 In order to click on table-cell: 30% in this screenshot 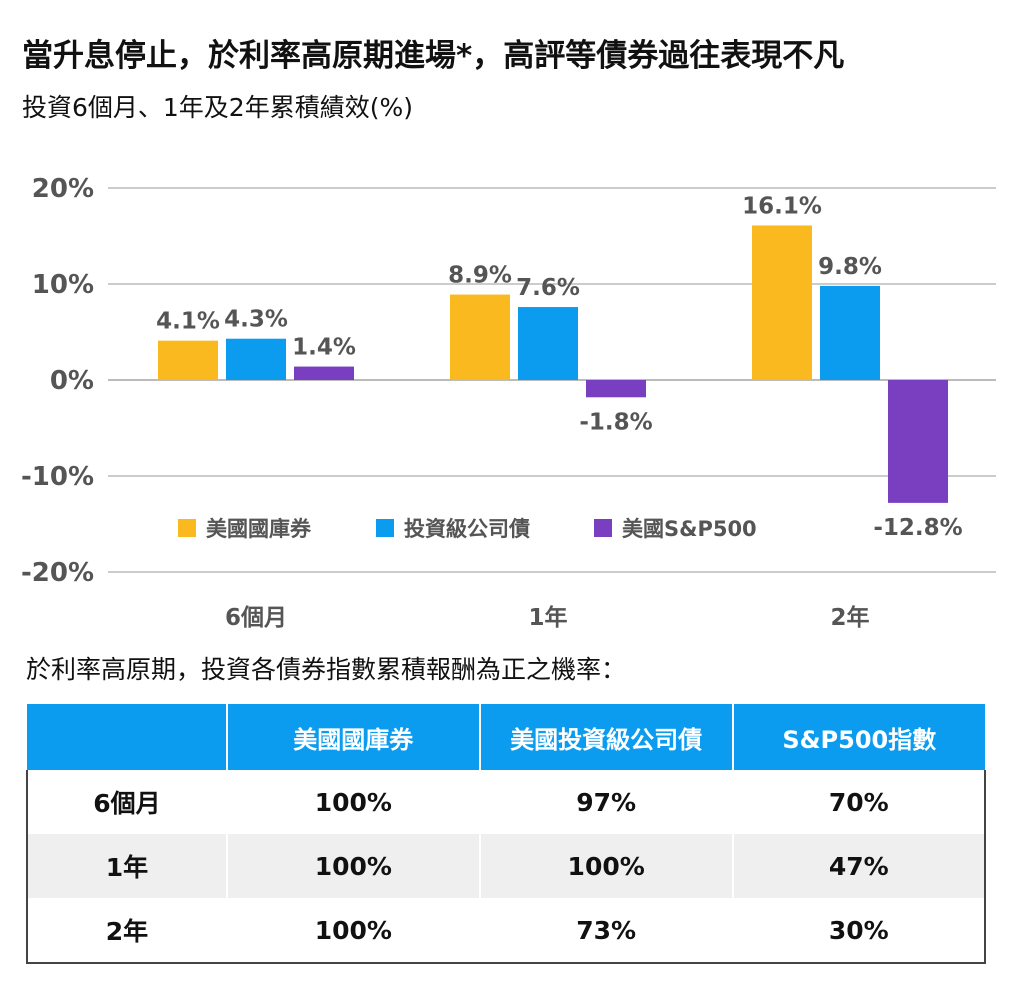, I will do `click(859, 931)`.